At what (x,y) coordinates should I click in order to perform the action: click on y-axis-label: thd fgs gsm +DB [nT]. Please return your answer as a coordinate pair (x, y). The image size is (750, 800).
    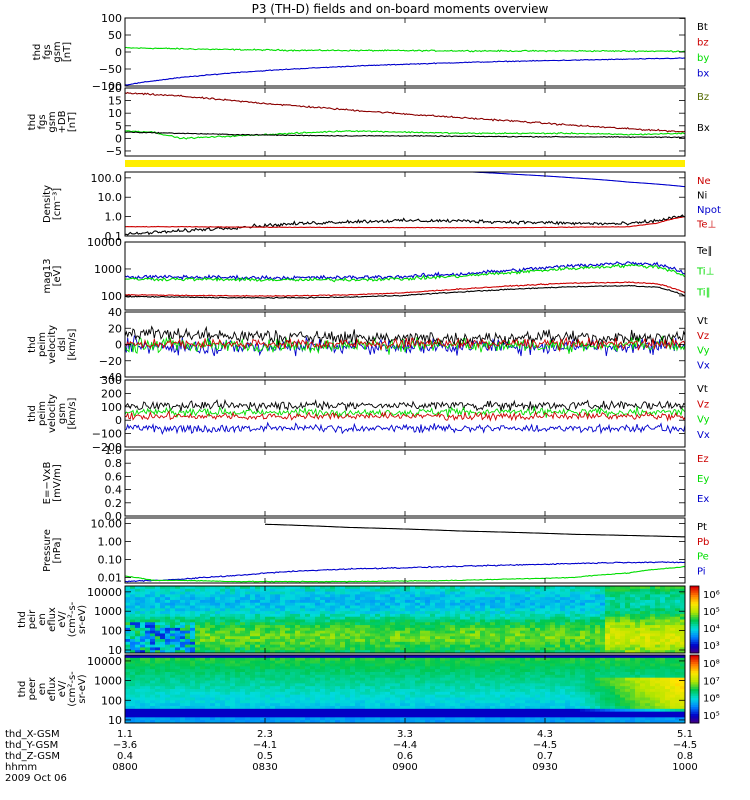
    Looking at the image, I should click on (52, 121).